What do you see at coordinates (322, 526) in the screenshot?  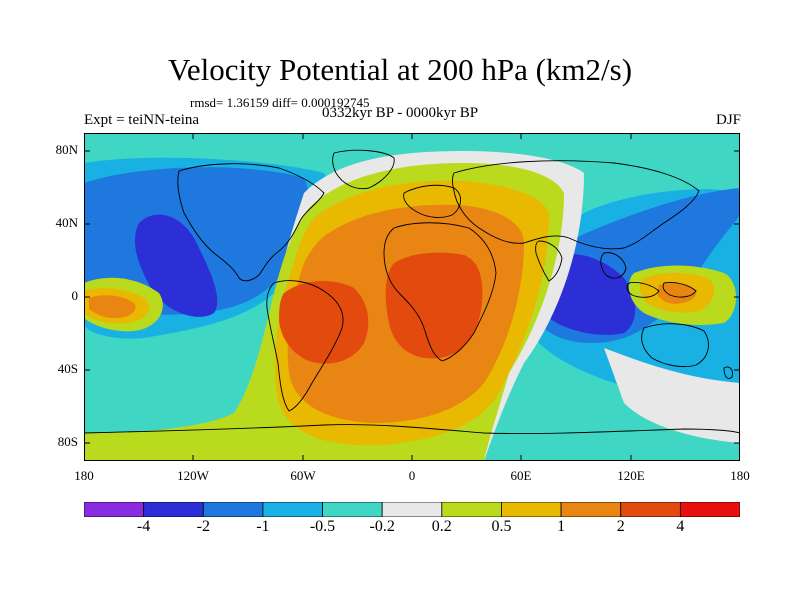 I see `colorbar-label: -0.5` at bounding box center [322, 526].